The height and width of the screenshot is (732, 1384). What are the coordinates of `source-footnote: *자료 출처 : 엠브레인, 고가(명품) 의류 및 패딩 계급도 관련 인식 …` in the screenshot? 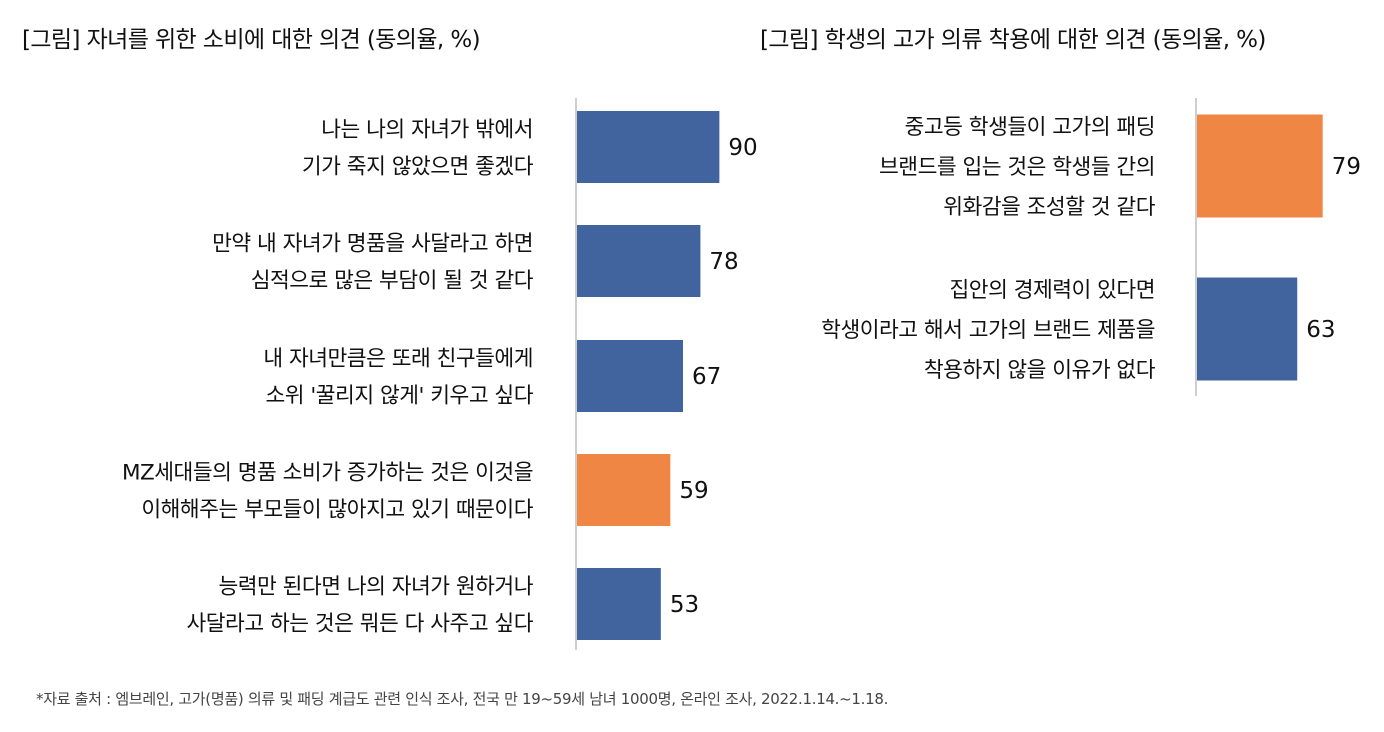 It's located at (462, 699).